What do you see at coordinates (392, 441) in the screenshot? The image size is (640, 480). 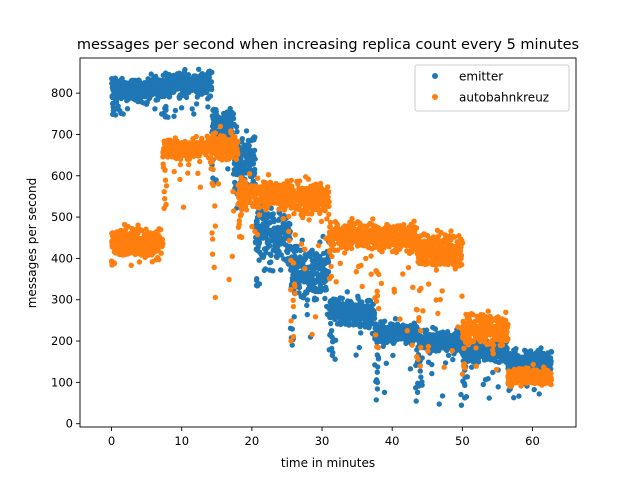 I see `x-tick-label: 40` at bounding box center [392, 441].